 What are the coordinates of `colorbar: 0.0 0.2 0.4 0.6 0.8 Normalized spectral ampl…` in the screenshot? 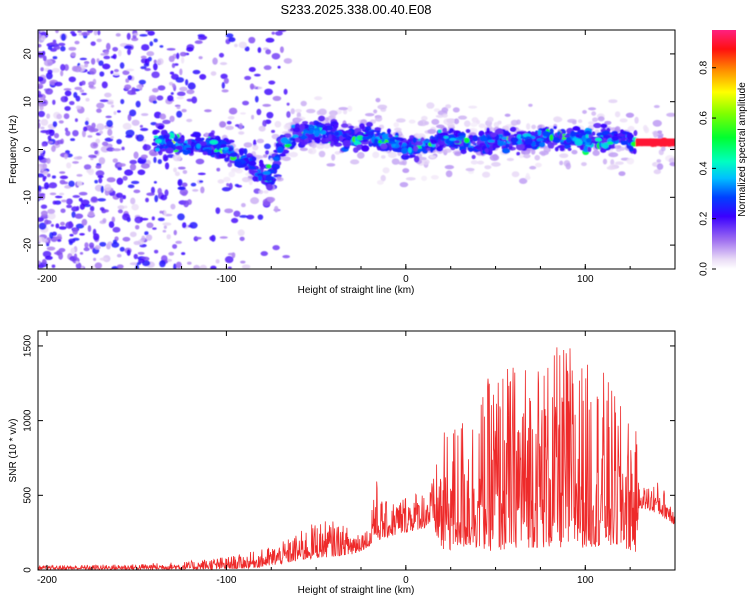 It's located at (723, 153).